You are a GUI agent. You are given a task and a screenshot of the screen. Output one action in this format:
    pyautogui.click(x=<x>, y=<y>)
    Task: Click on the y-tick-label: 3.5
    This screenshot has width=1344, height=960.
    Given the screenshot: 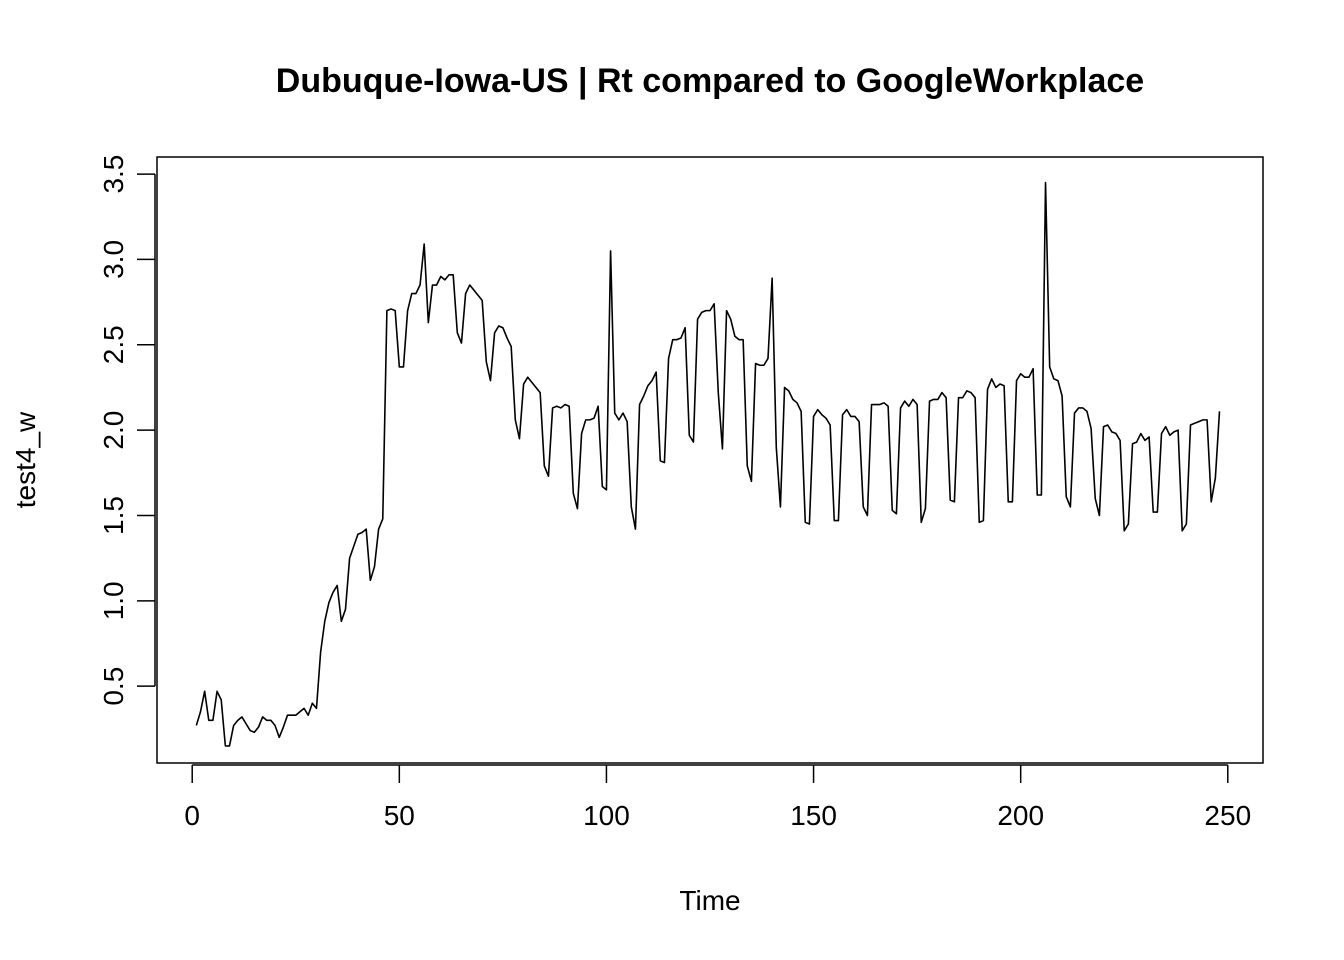 What is the action you would take?
    pyautogui.click(x=113, y=174)
    